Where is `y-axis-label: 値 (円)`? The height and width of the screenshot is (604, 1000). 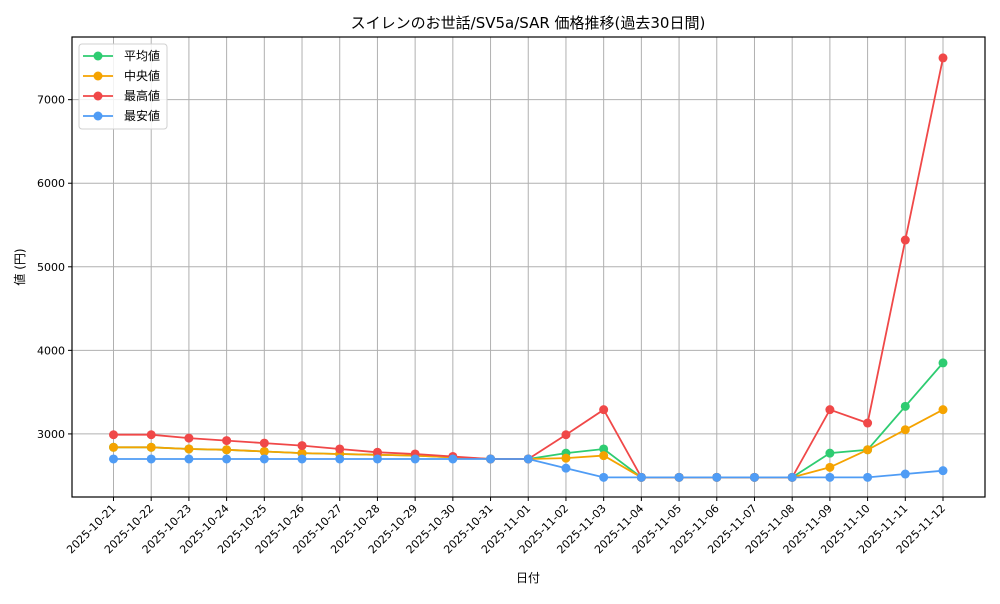
y-axis-label: 値 (円) is located at coordinates (19, 266).